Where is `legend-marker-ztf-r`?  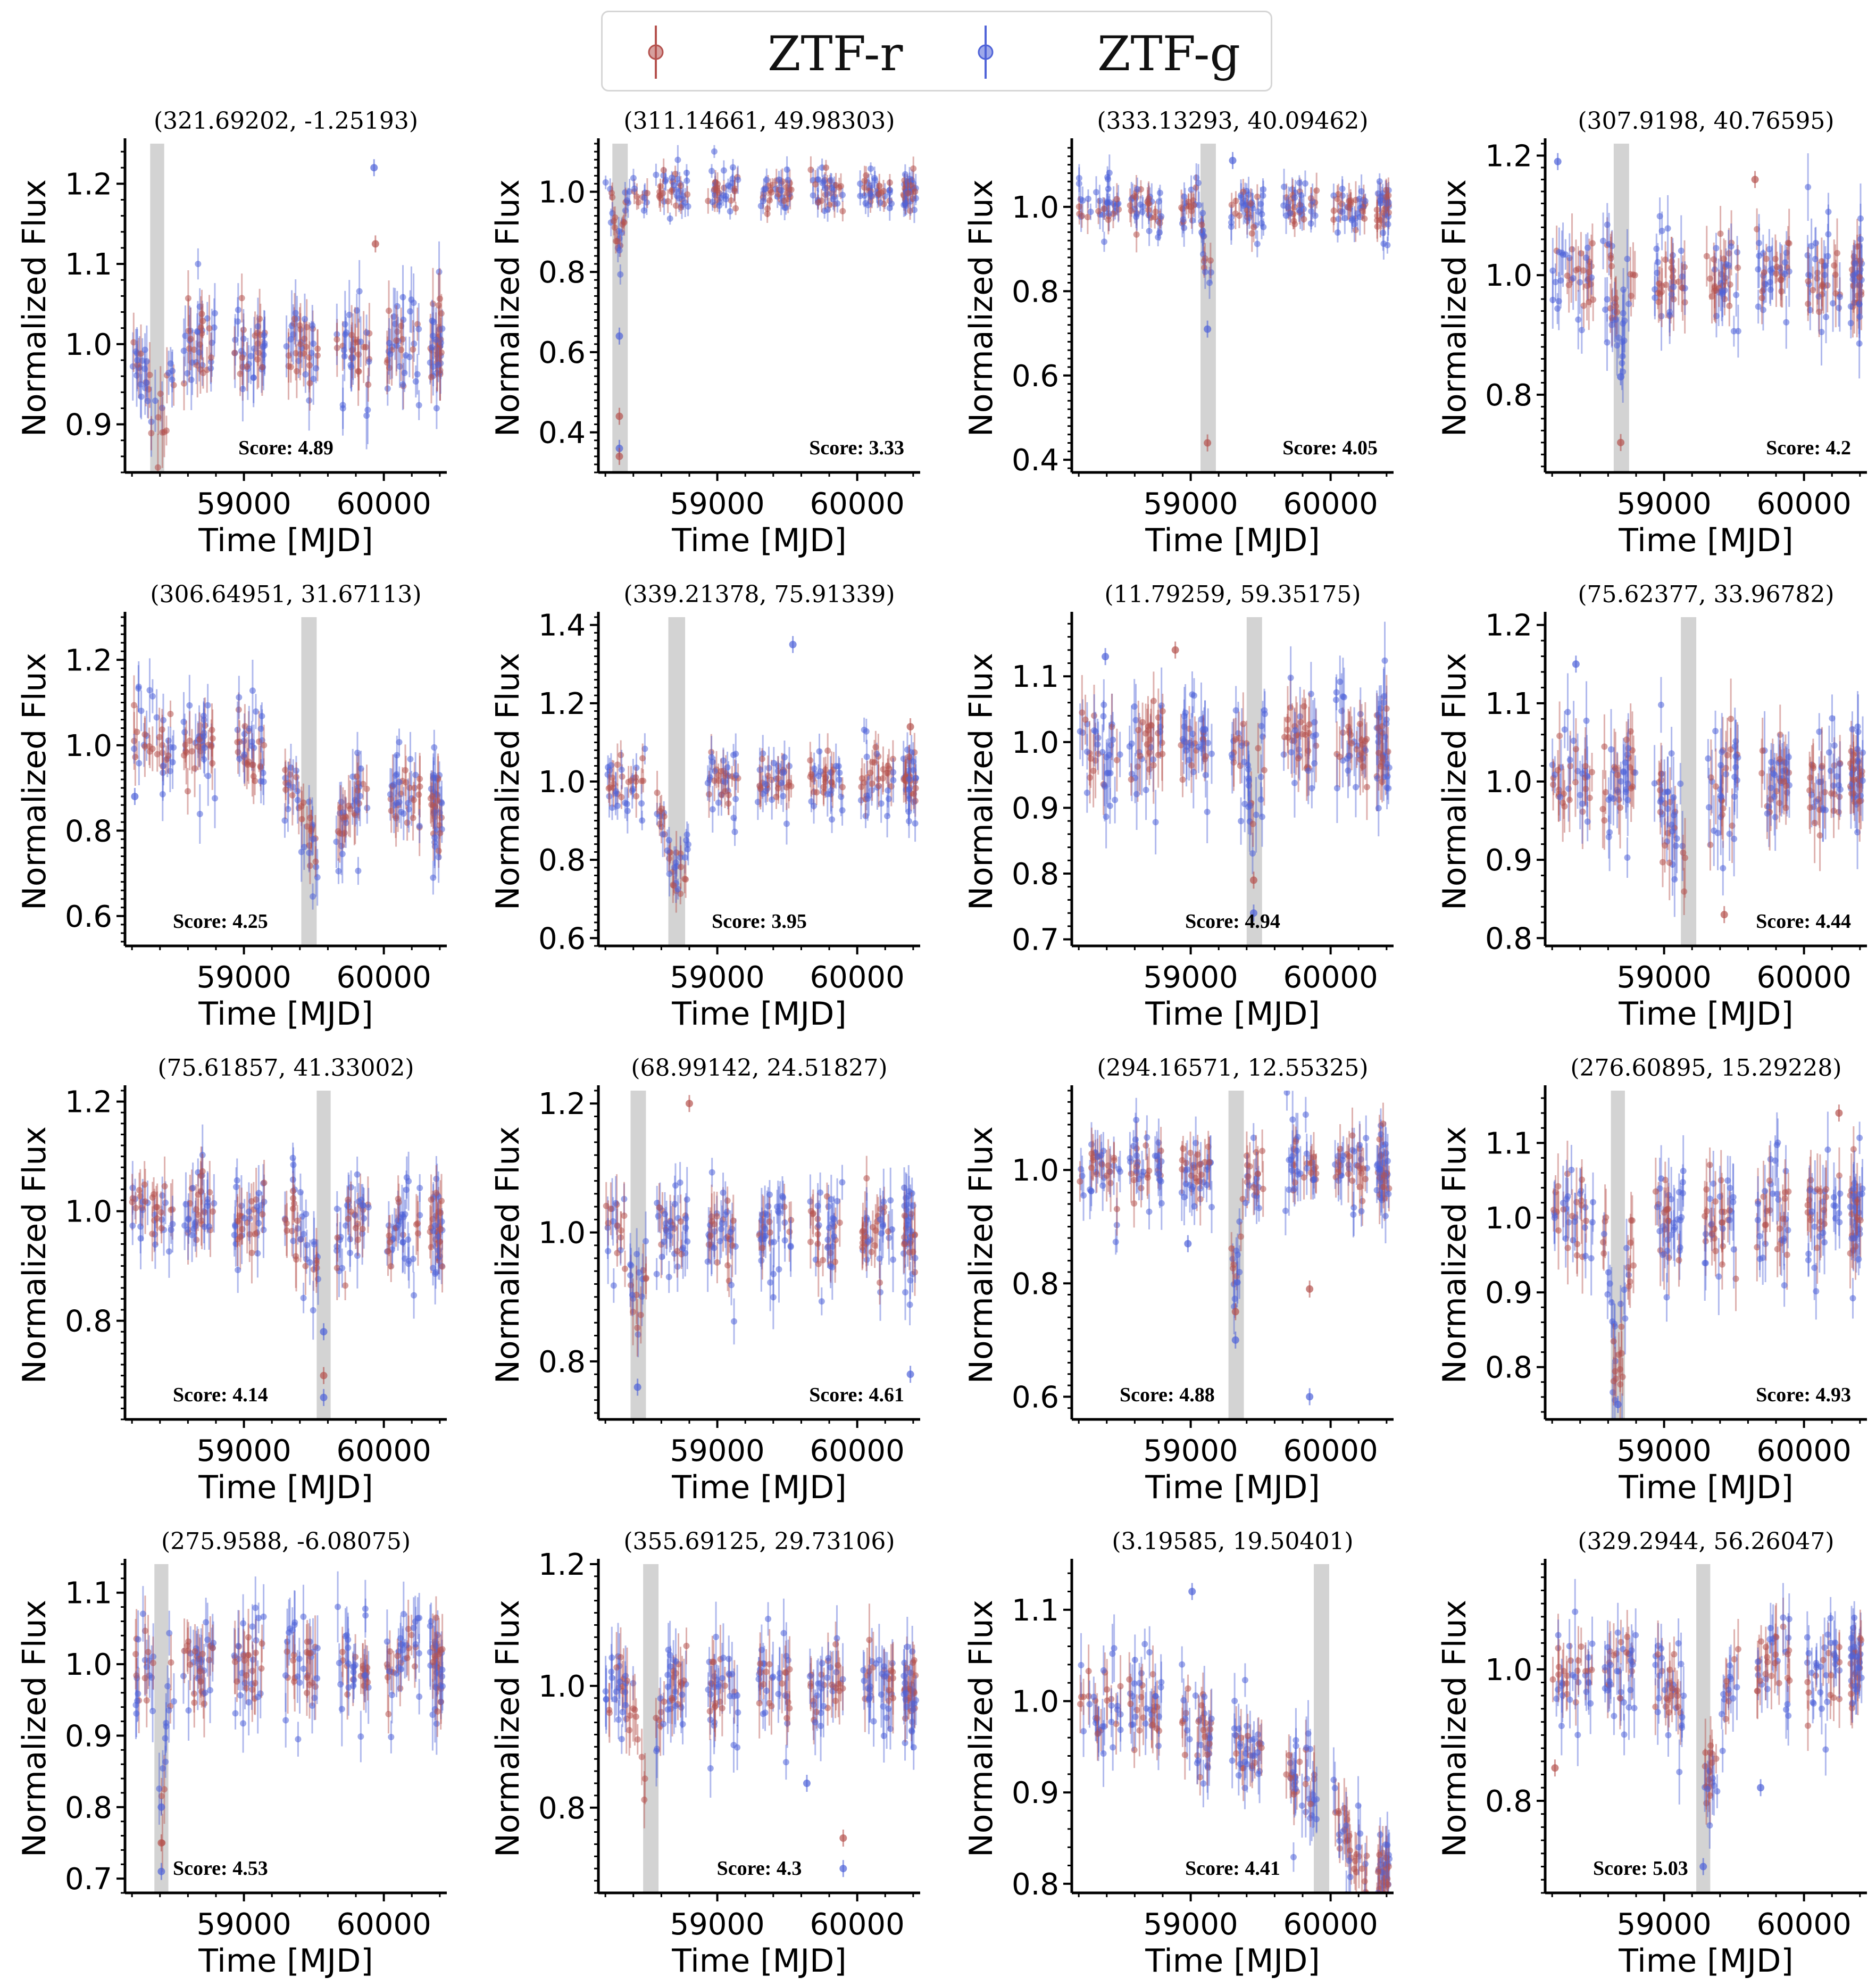 legend-marker-ztf-r is located at coordinates (656, 52).